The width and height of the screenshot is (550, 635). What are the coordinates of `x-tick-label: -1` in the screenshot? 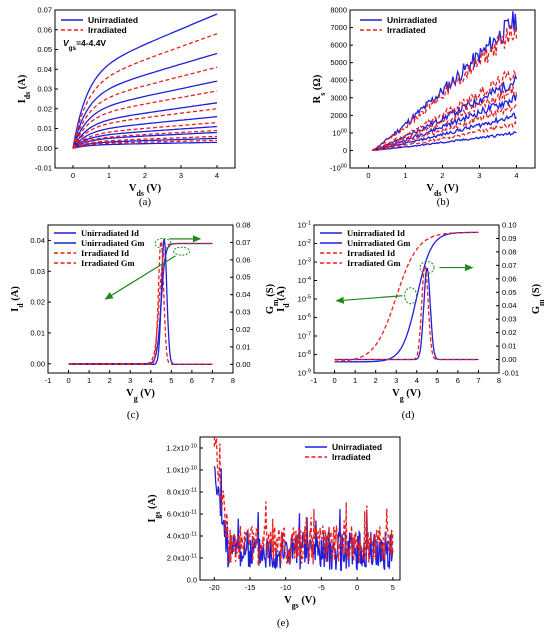 It's located at (48, 380).